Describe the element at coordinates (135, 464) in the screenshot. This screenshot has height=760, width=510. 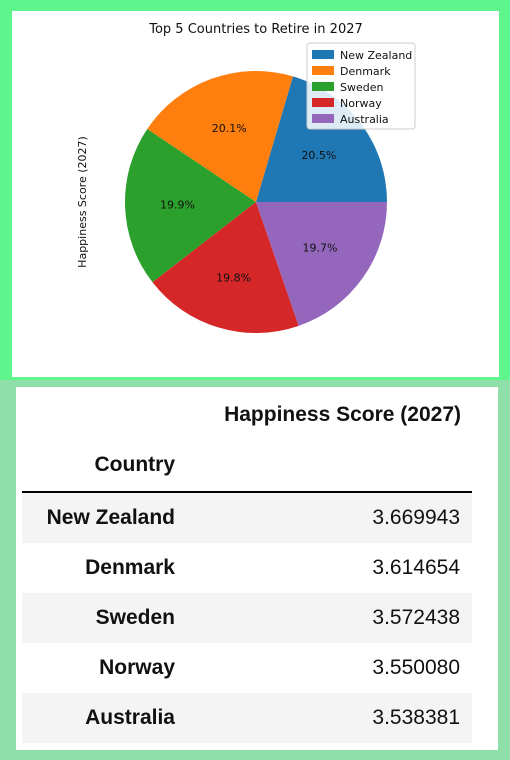
I see `table-index-header: Country` at that location.